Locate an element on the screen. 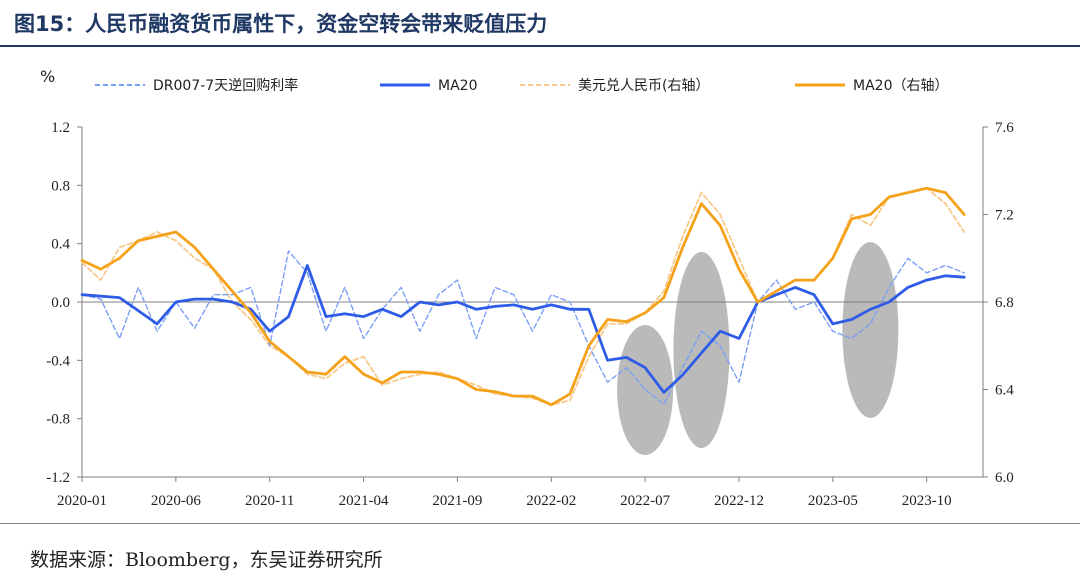  source-note: 数据来源：Bloomberg，东吴证券研究所 is located at coordinates (206, 560).